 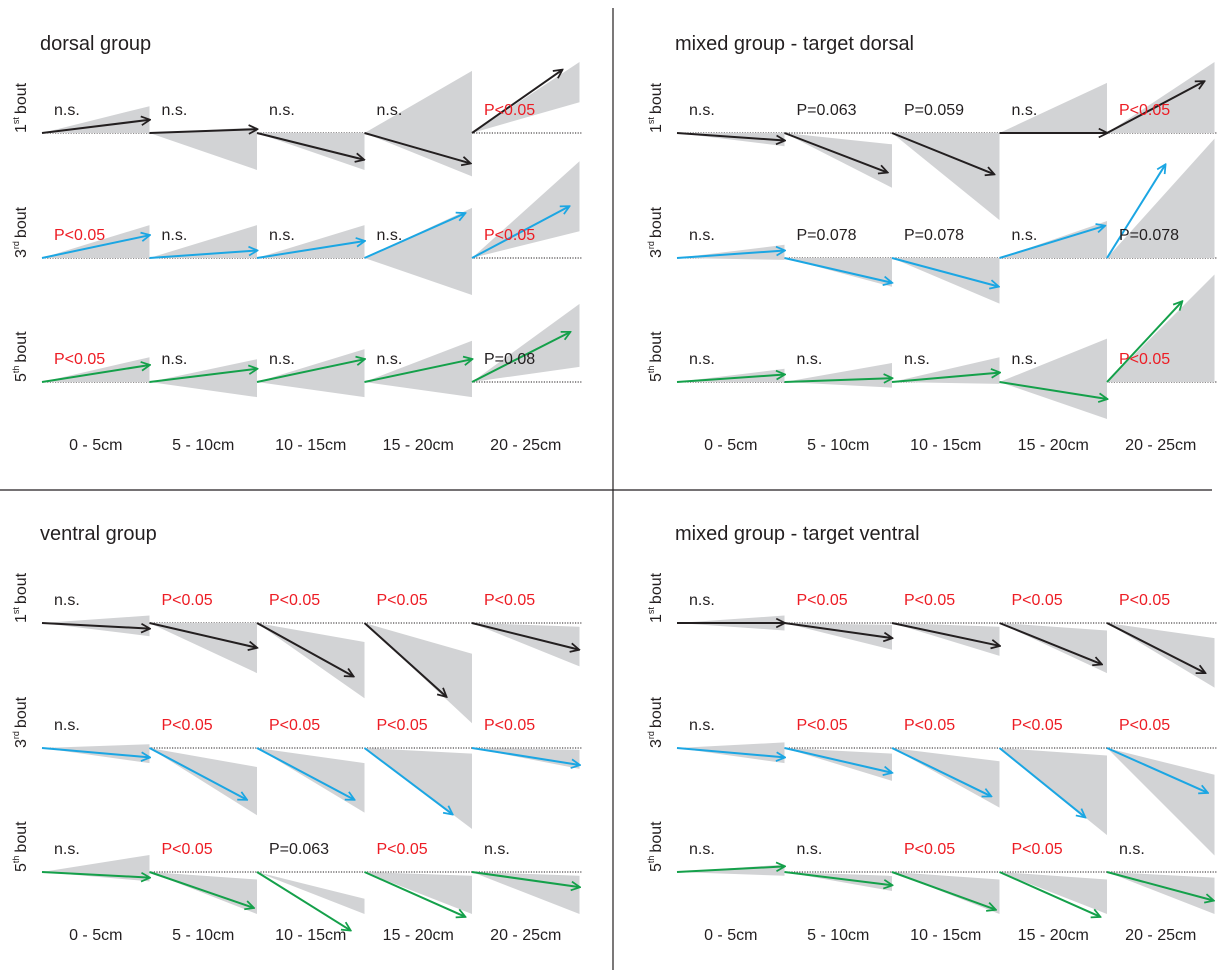 What do you see at coordinates (16, 370) in the screenshot?
I see `row-label-suffix: th` at bounding box center [16, 370].